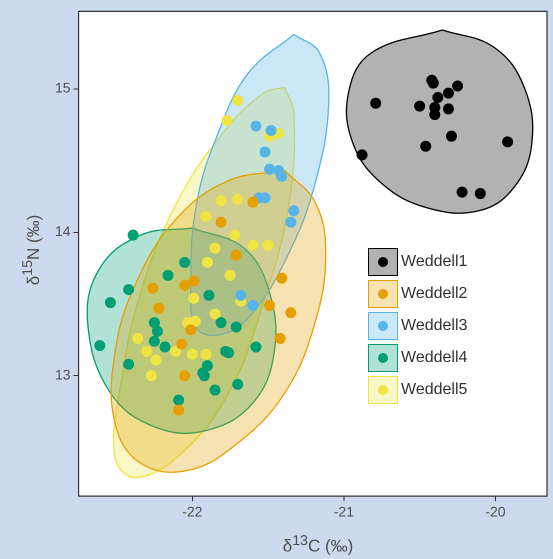 The width and height of the screenshot is (553, 559). Describe the element at coordinates (318, 545) in the screenshot. I see `x-axis-title: δ$^{13}$C (‰)` at that location.